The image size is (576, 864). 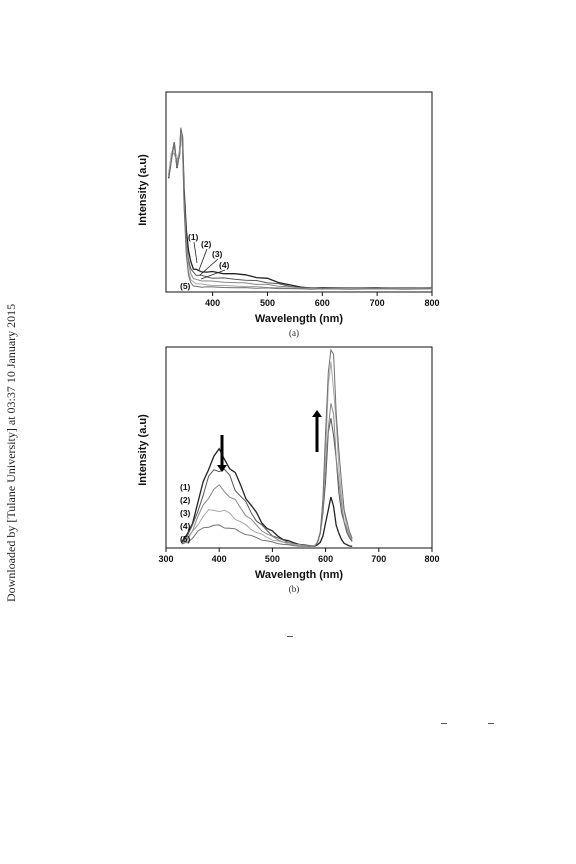 I want to click on arrow-up-icon, so click(x=317, y=413).